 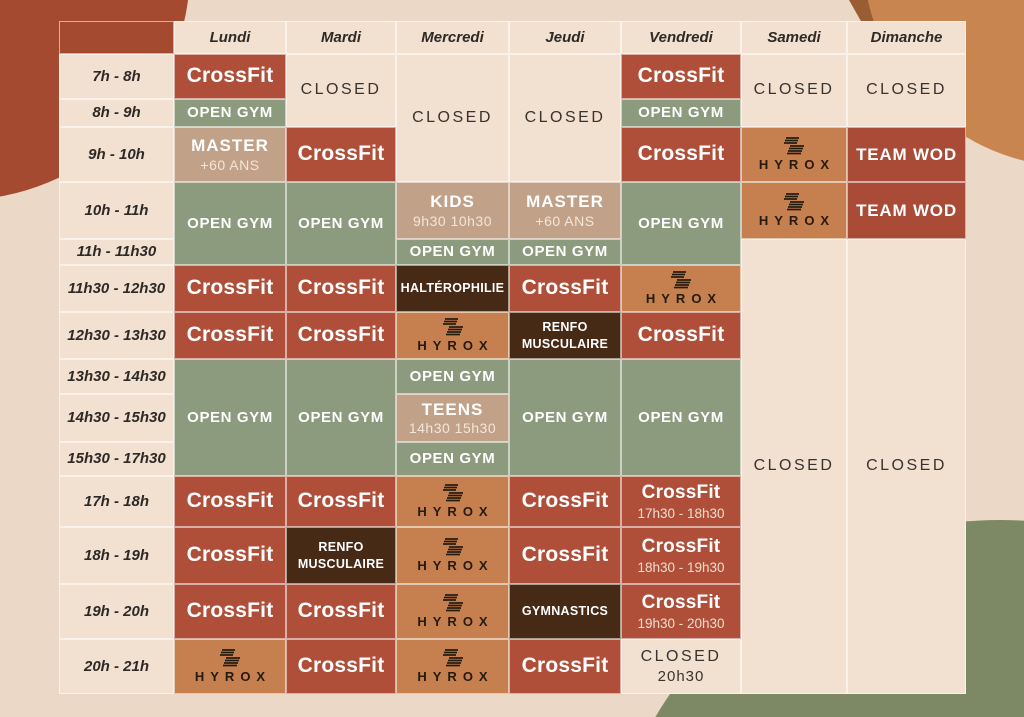 What do you see at coordinates (116, 154) in the screenshot?
I see `time-label: 9h - 10h` at bounding box center [116, 154].